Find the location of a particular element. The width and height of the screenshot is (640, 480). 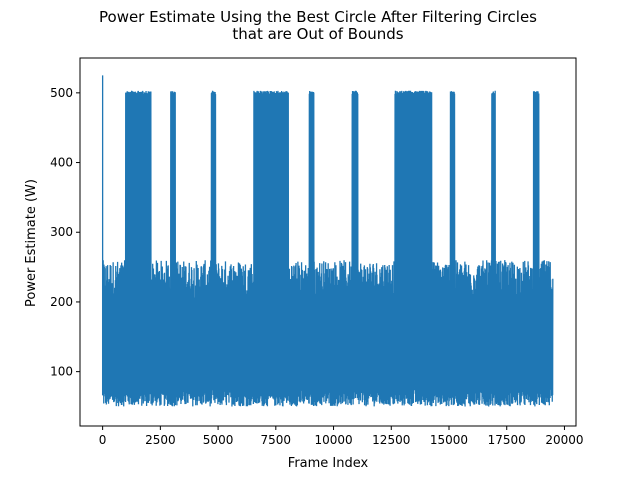

x-tick-label: 2500 is located at coordinates (160, 440).